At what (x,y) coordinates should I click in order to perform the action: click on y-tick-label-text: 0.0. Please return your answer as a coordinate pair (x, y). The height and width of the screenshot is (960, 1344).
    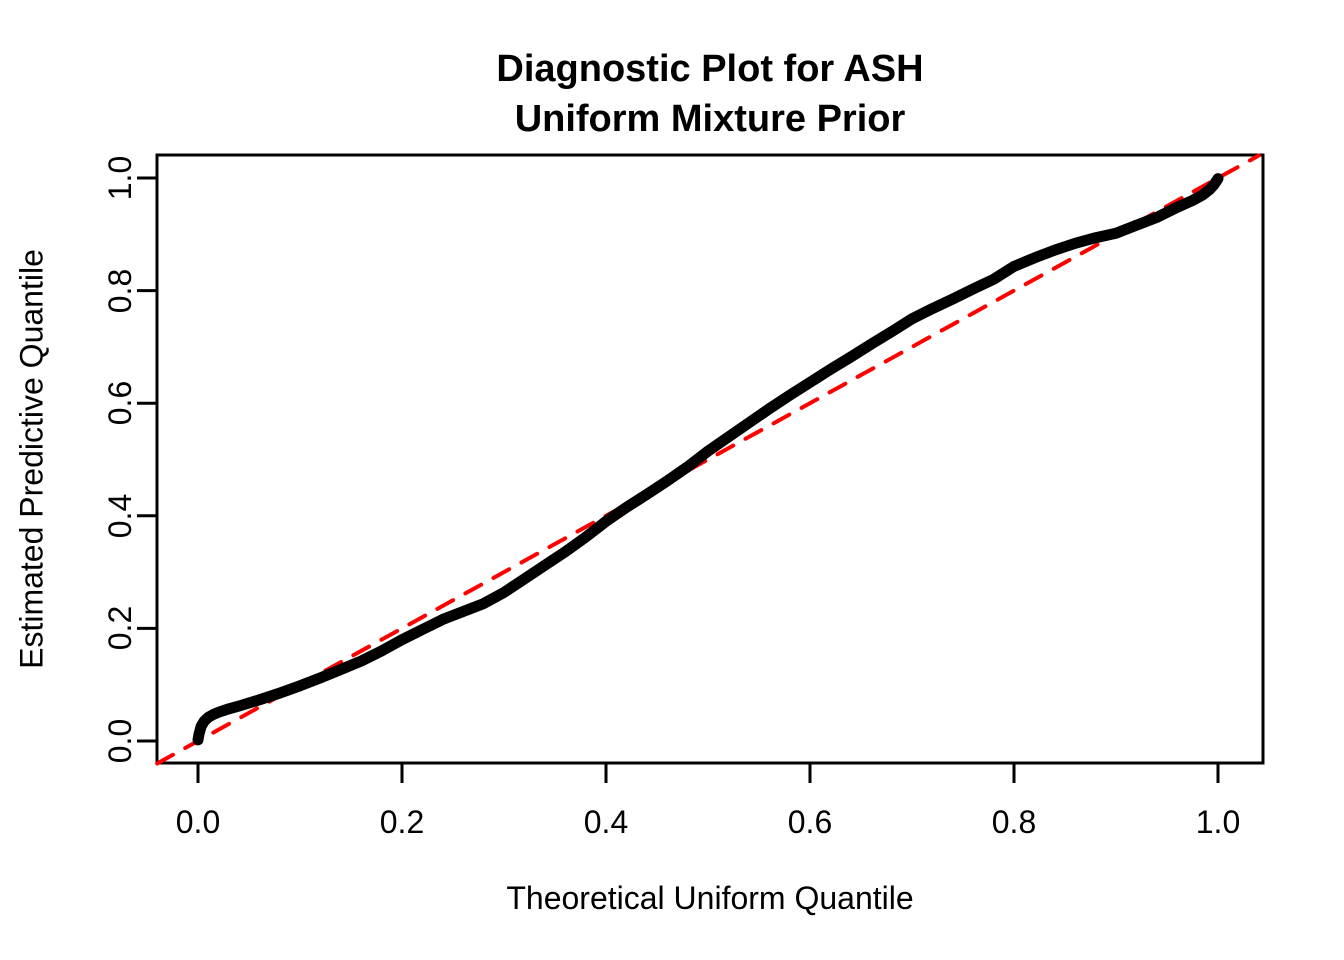
    Looking at the image, I should click on (120, 741).